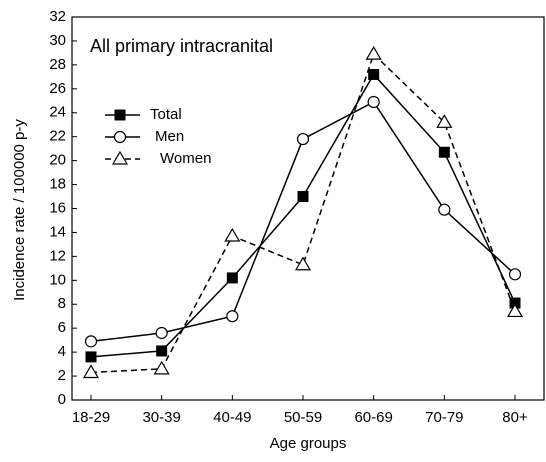 This screenshot has width=546, height=462. I want to click on x-tick-label: 60-69, so click(373, 417).